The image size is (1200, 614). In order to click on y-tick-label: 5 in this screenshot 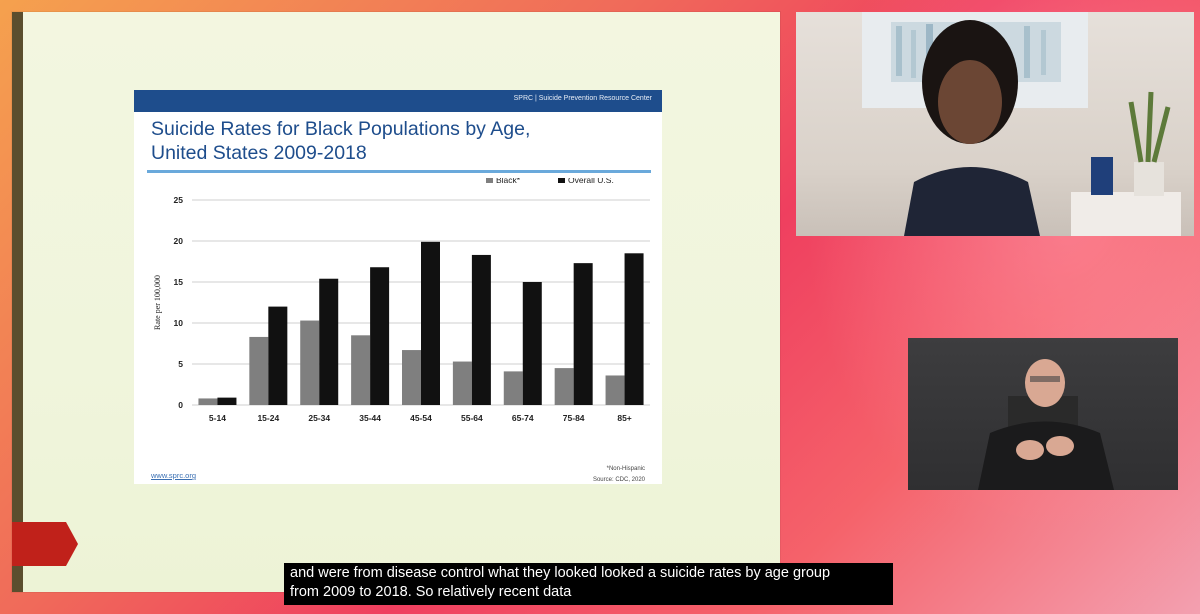, I will do `click(180, 364)`.